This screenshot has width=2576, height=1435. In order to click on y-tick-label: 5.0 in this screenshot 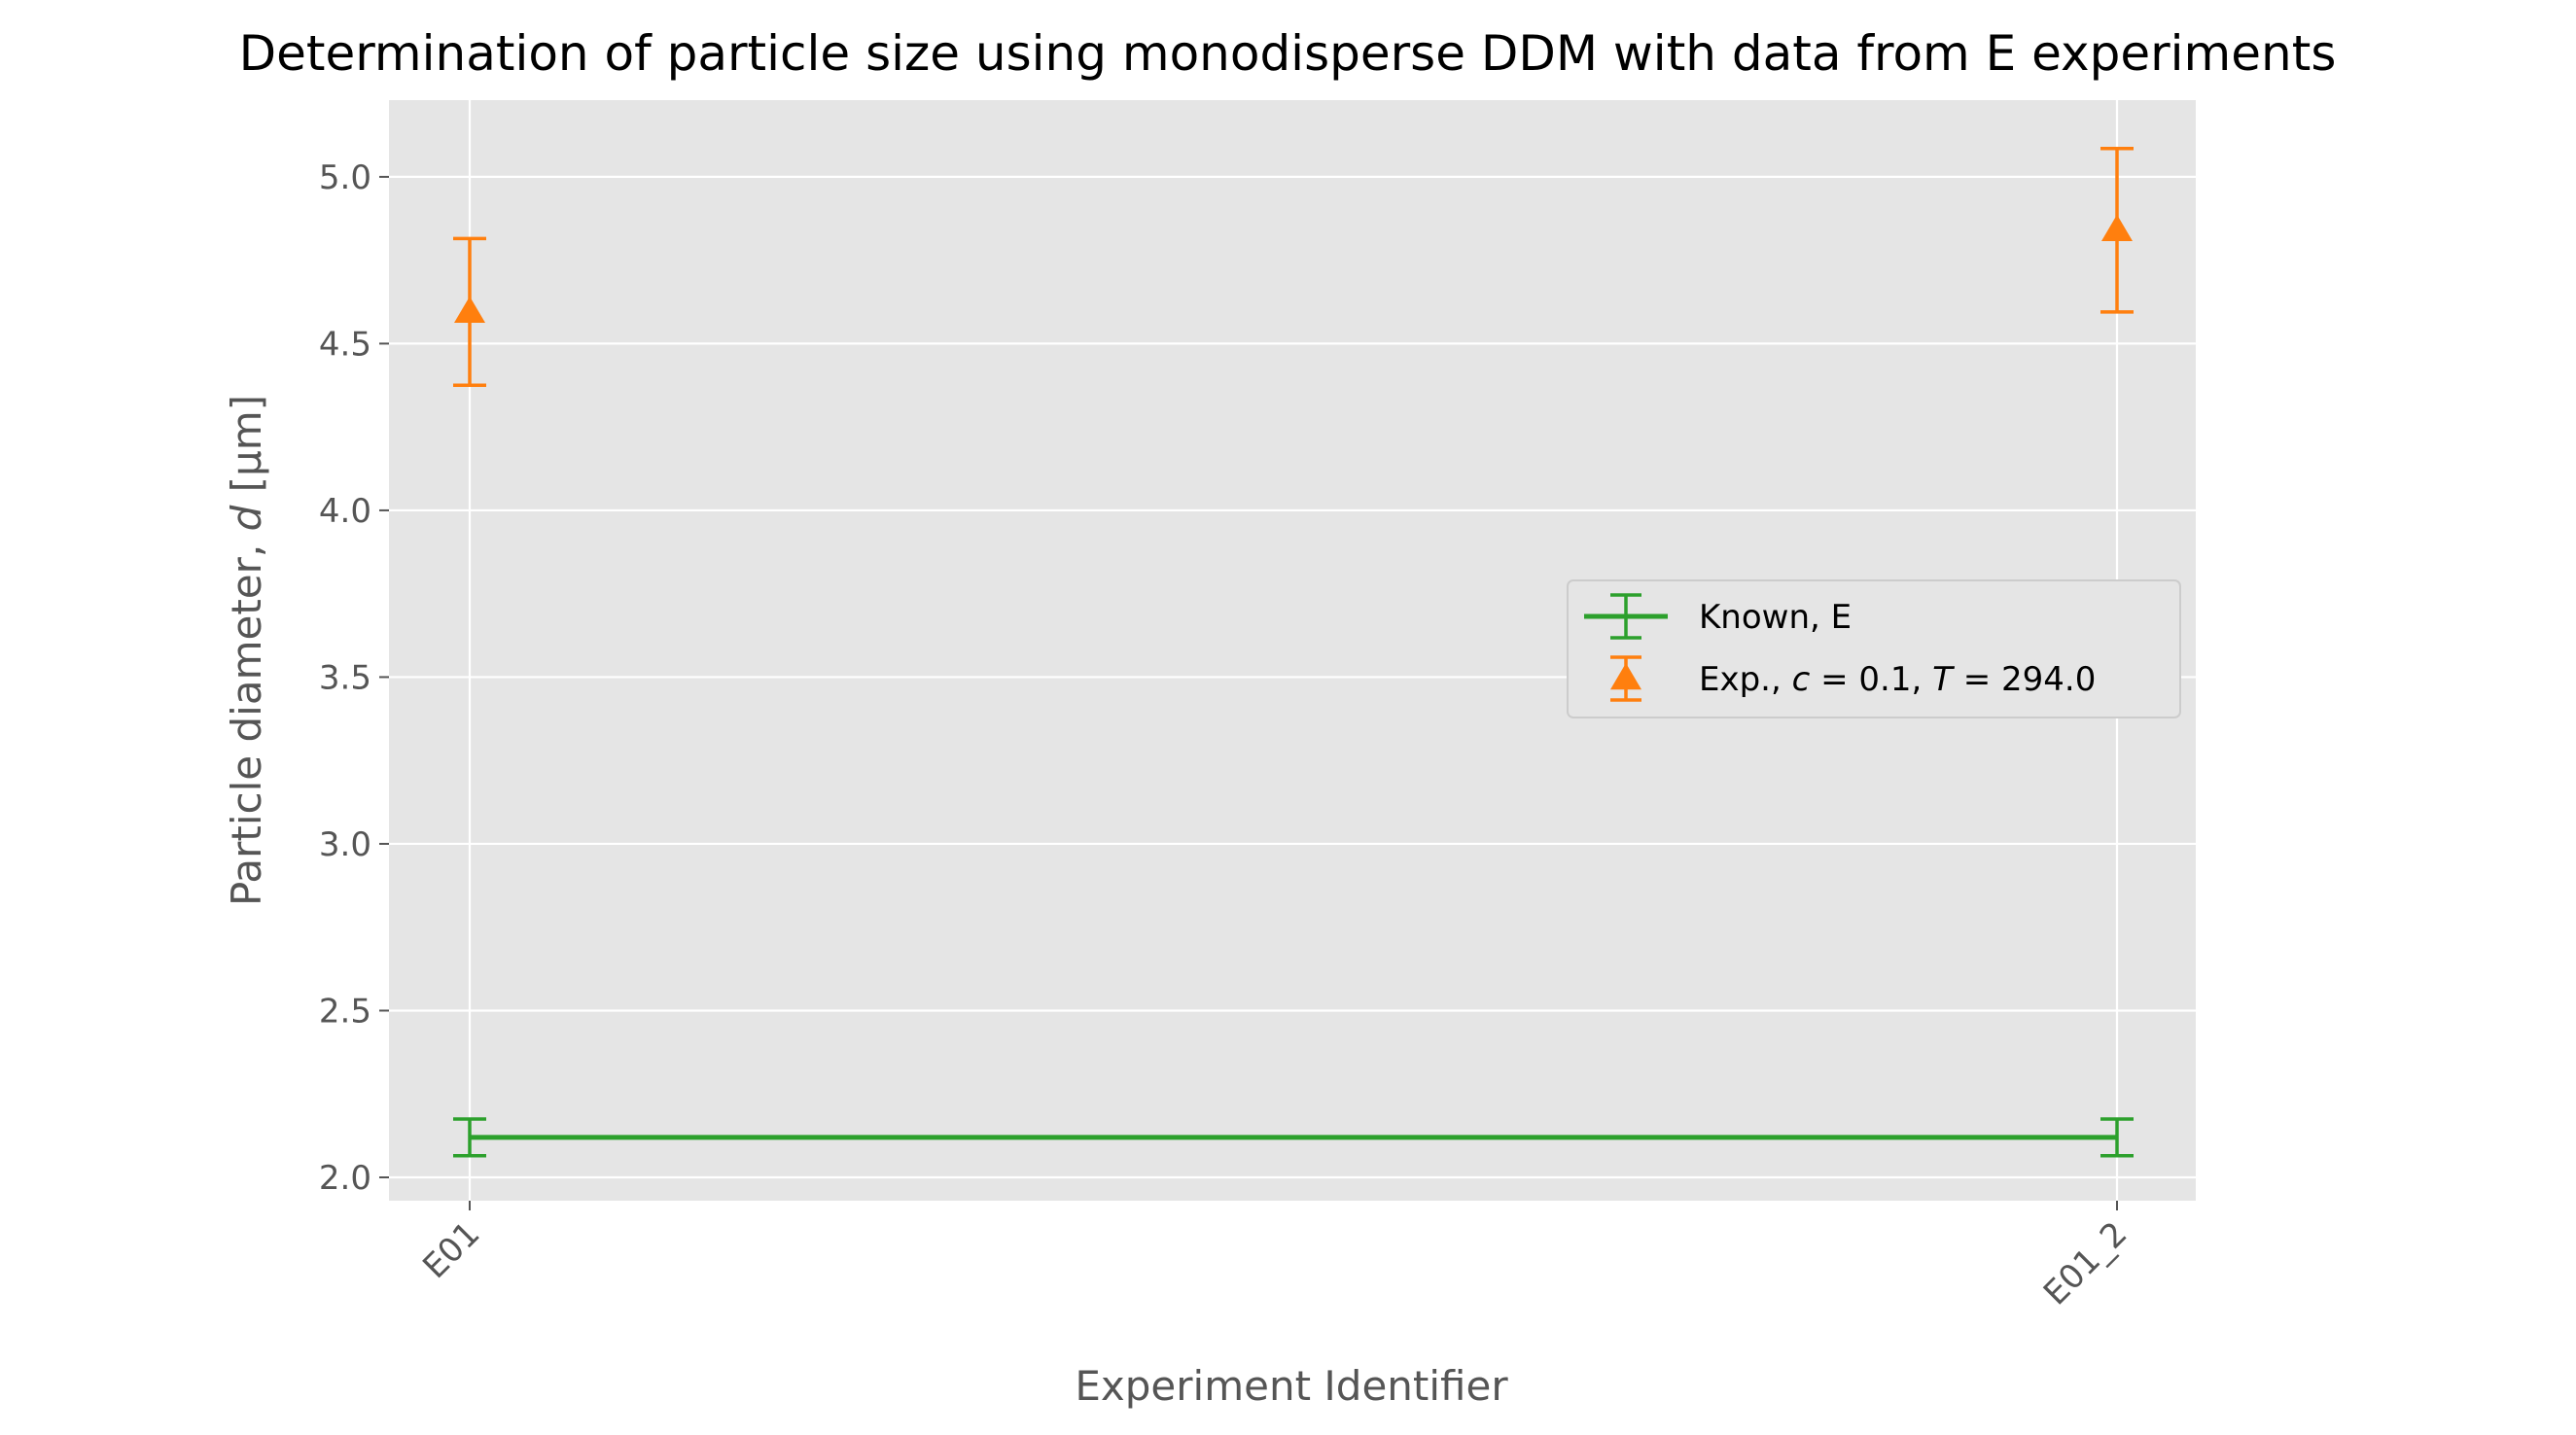, I will do `click(345, 177)`.